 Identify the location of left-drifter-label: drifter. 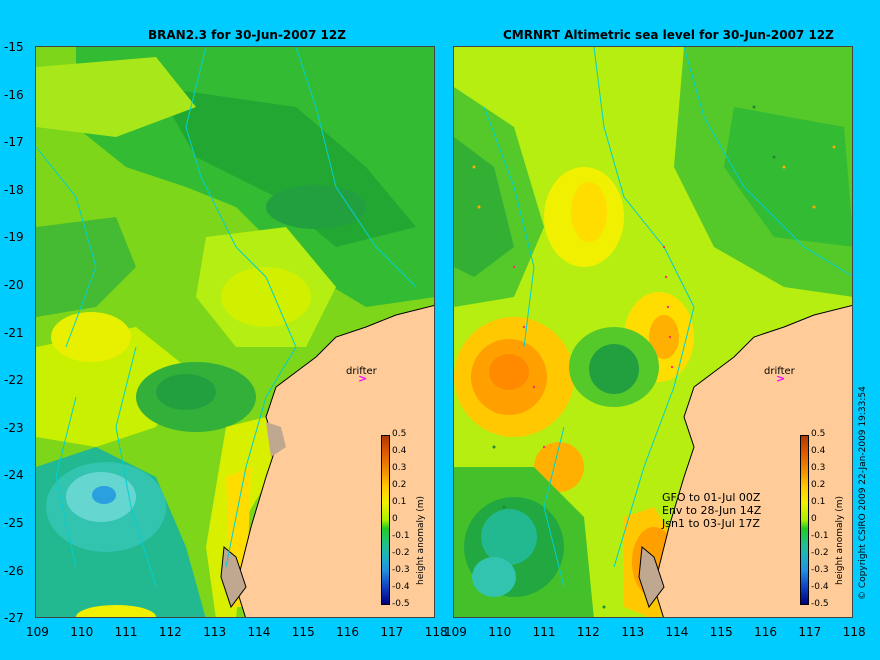
(361, 371).